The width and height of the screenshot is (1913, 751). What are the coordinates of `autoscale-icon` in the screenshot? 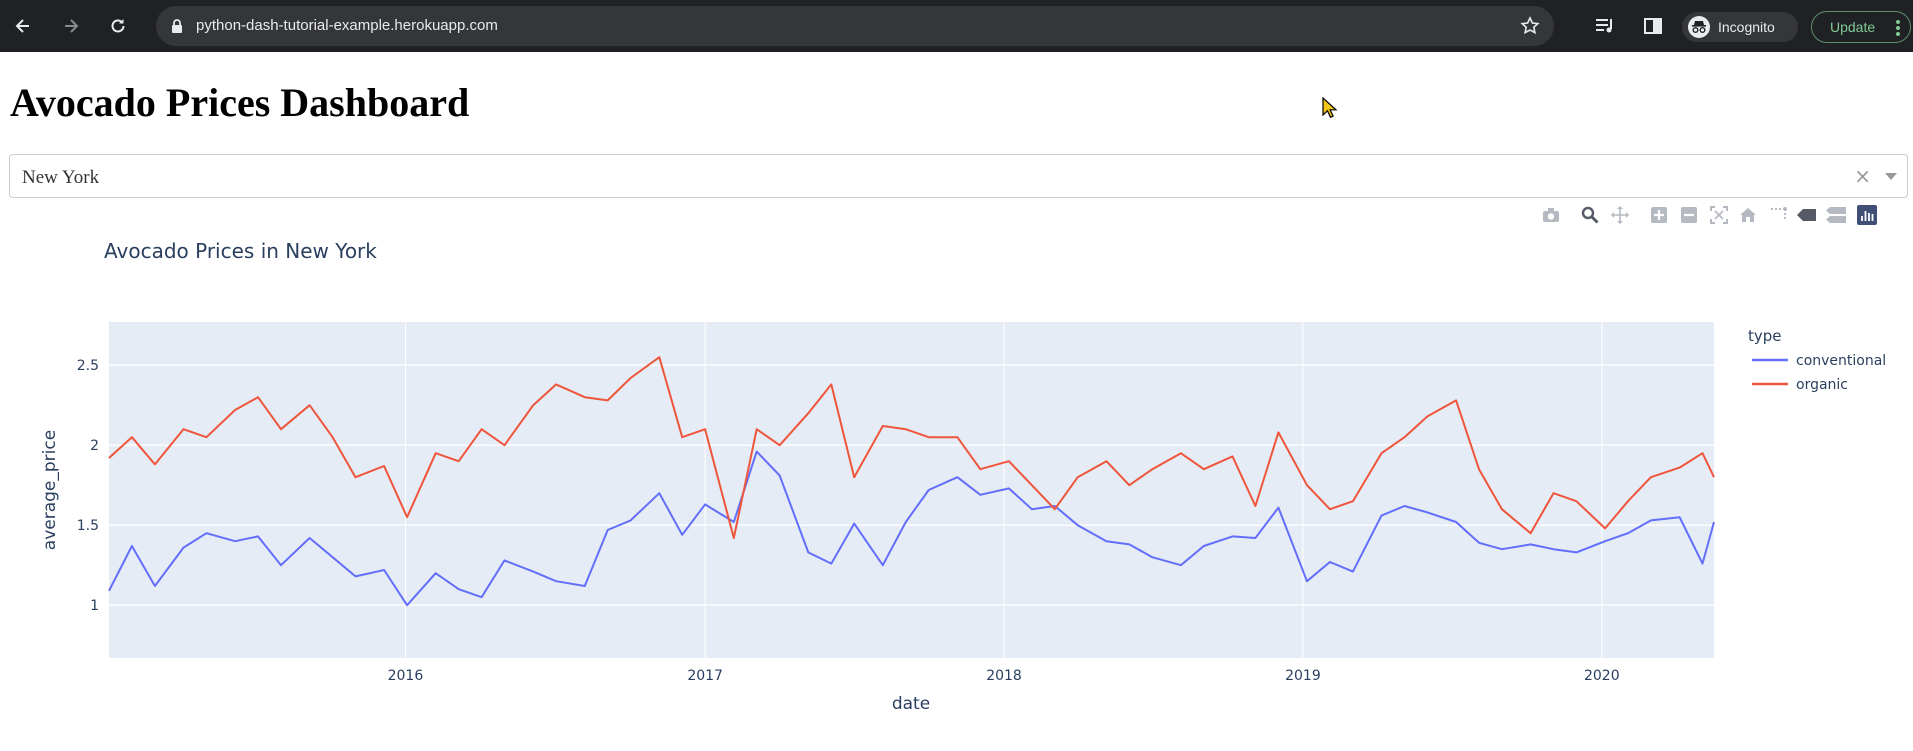 It's located at (1719, 215).